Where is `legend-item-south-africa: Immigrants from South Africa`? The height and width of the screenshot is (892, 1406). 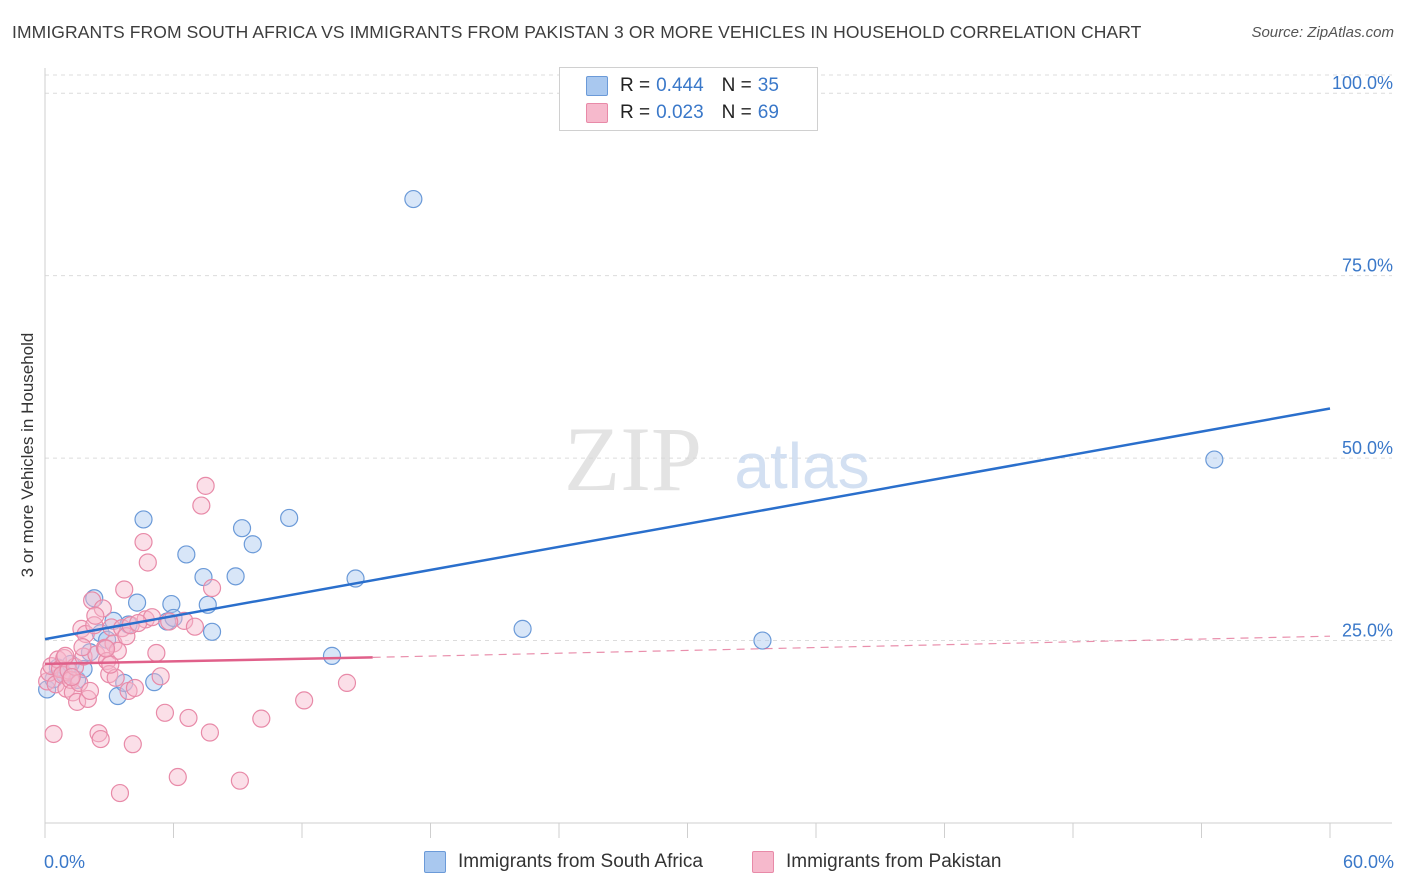
legend-item-south-africa: Immigrants from South Africa is located at coordinates (563, 862).